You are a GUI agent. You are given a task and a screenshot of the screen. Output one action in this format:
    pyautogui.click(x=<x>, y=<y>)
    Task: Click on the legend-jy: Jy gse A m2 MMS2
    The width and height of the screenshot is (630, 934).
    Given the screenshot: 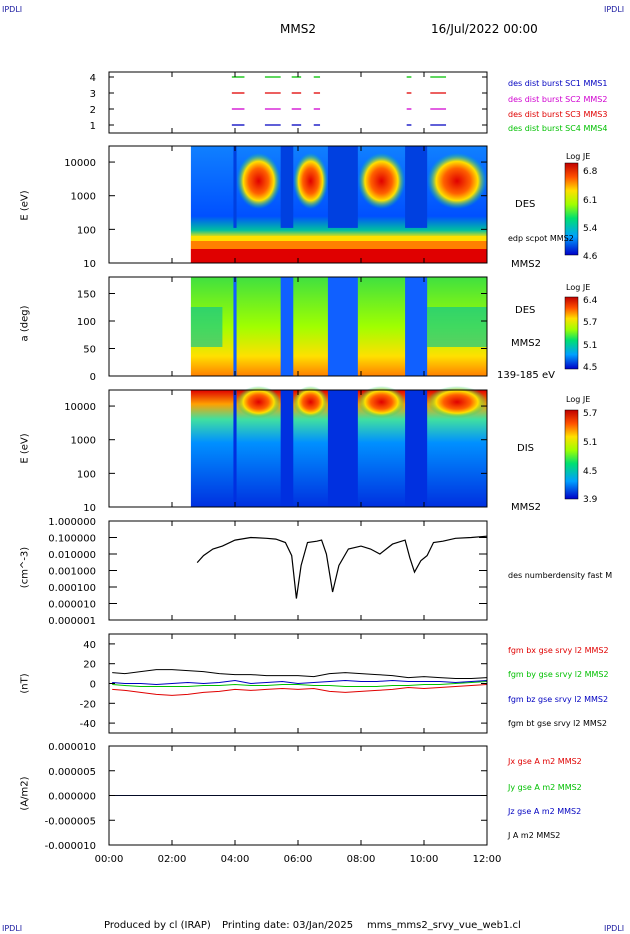 What is the action you would take?
    pyautogui.click(x=545, y=787)
    